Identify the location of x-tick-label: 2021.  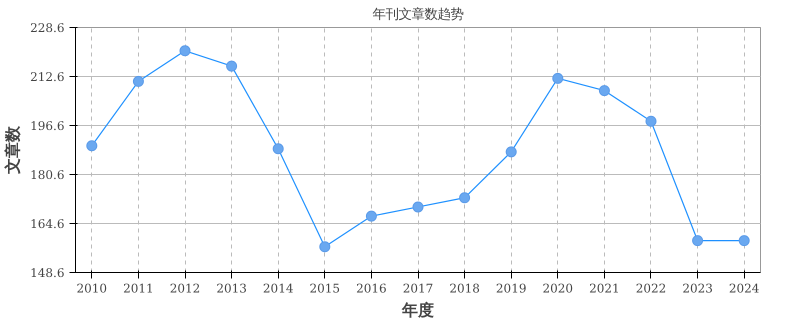
(604, 289).